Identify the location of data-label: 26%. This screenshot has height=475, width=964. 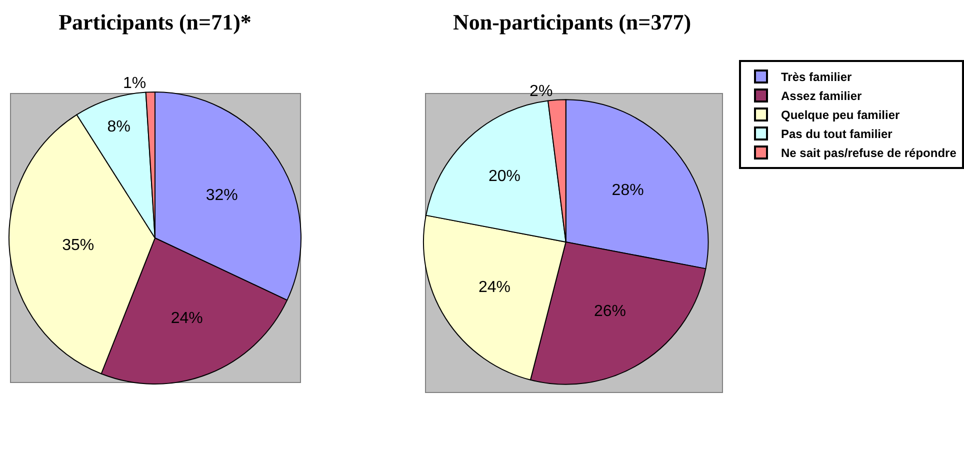
(610, 311).